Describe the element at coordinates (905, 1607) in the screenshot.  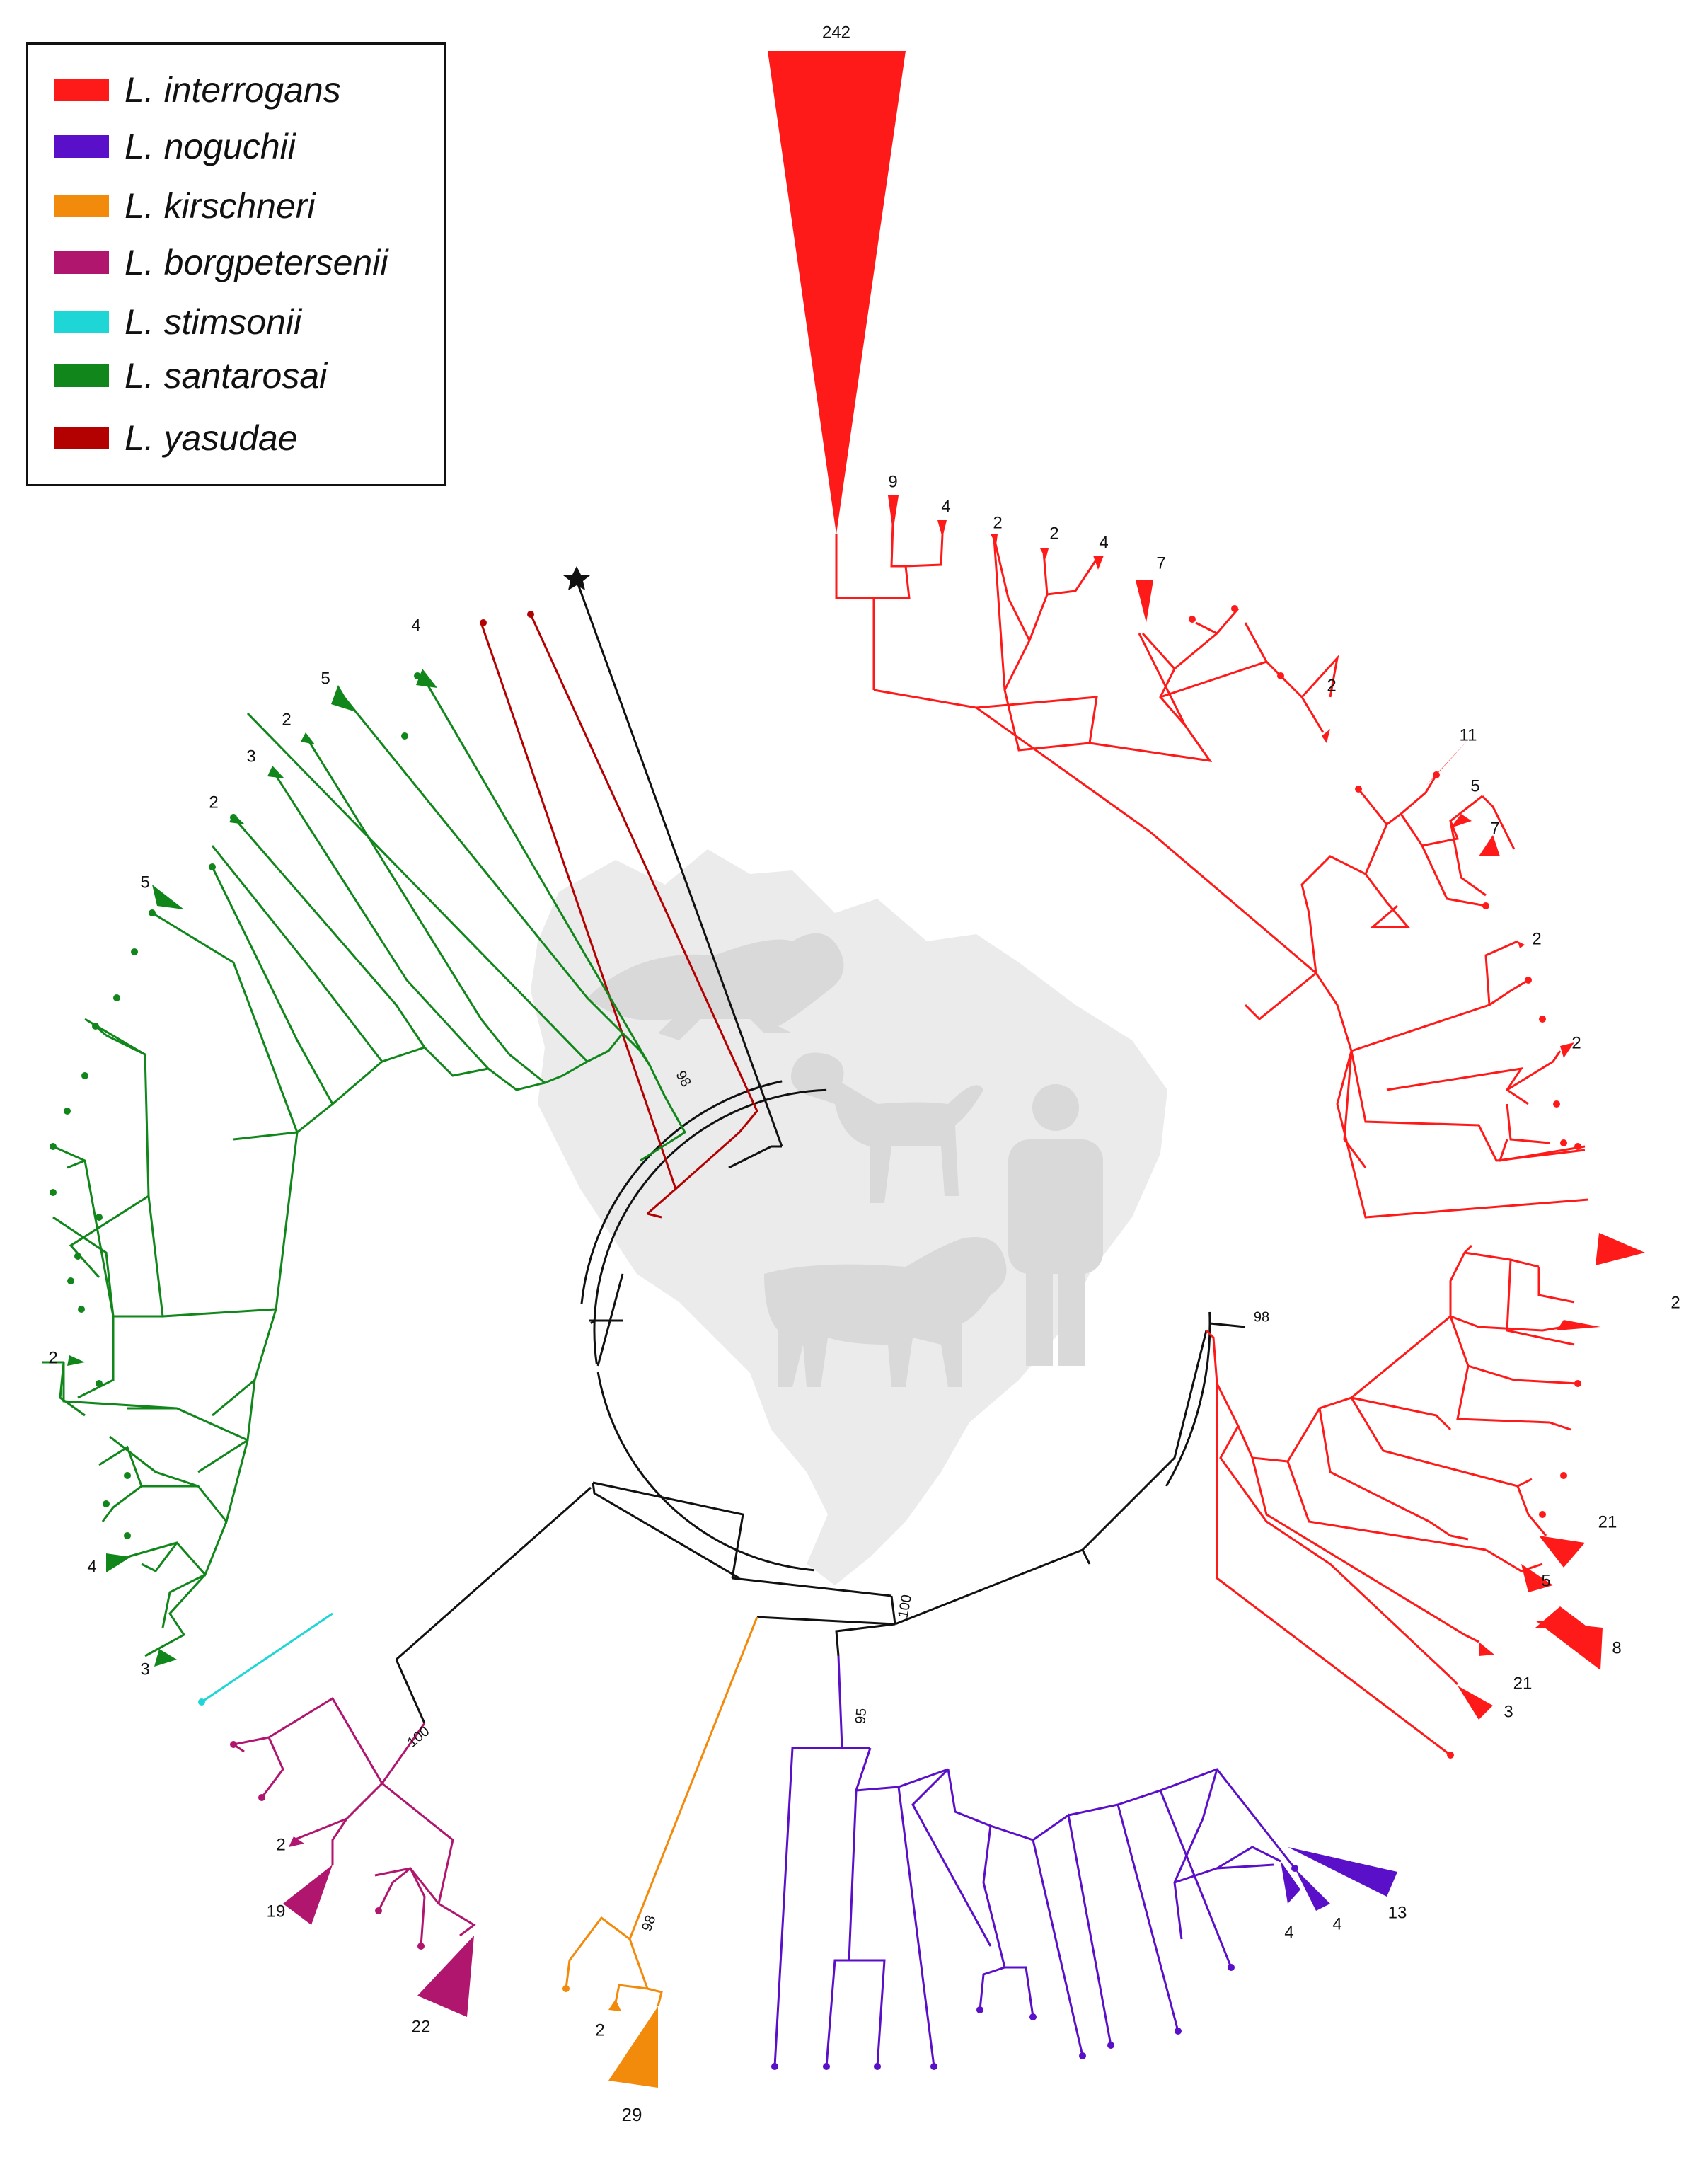
I see `bootstrap-label: 100` at that location.